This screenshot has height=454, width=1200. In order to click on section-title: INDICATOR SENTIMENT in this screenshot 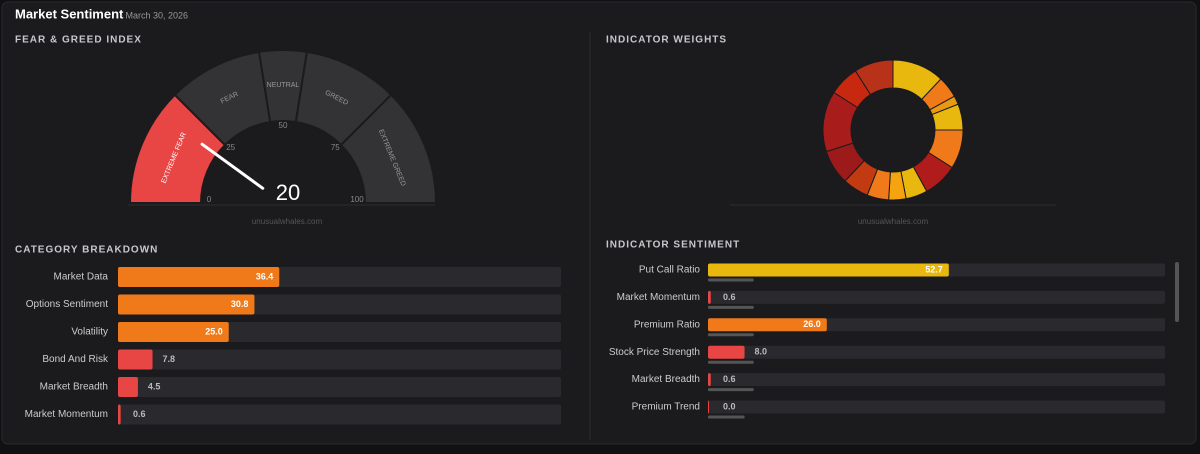, I will do `click(673, 245)`.